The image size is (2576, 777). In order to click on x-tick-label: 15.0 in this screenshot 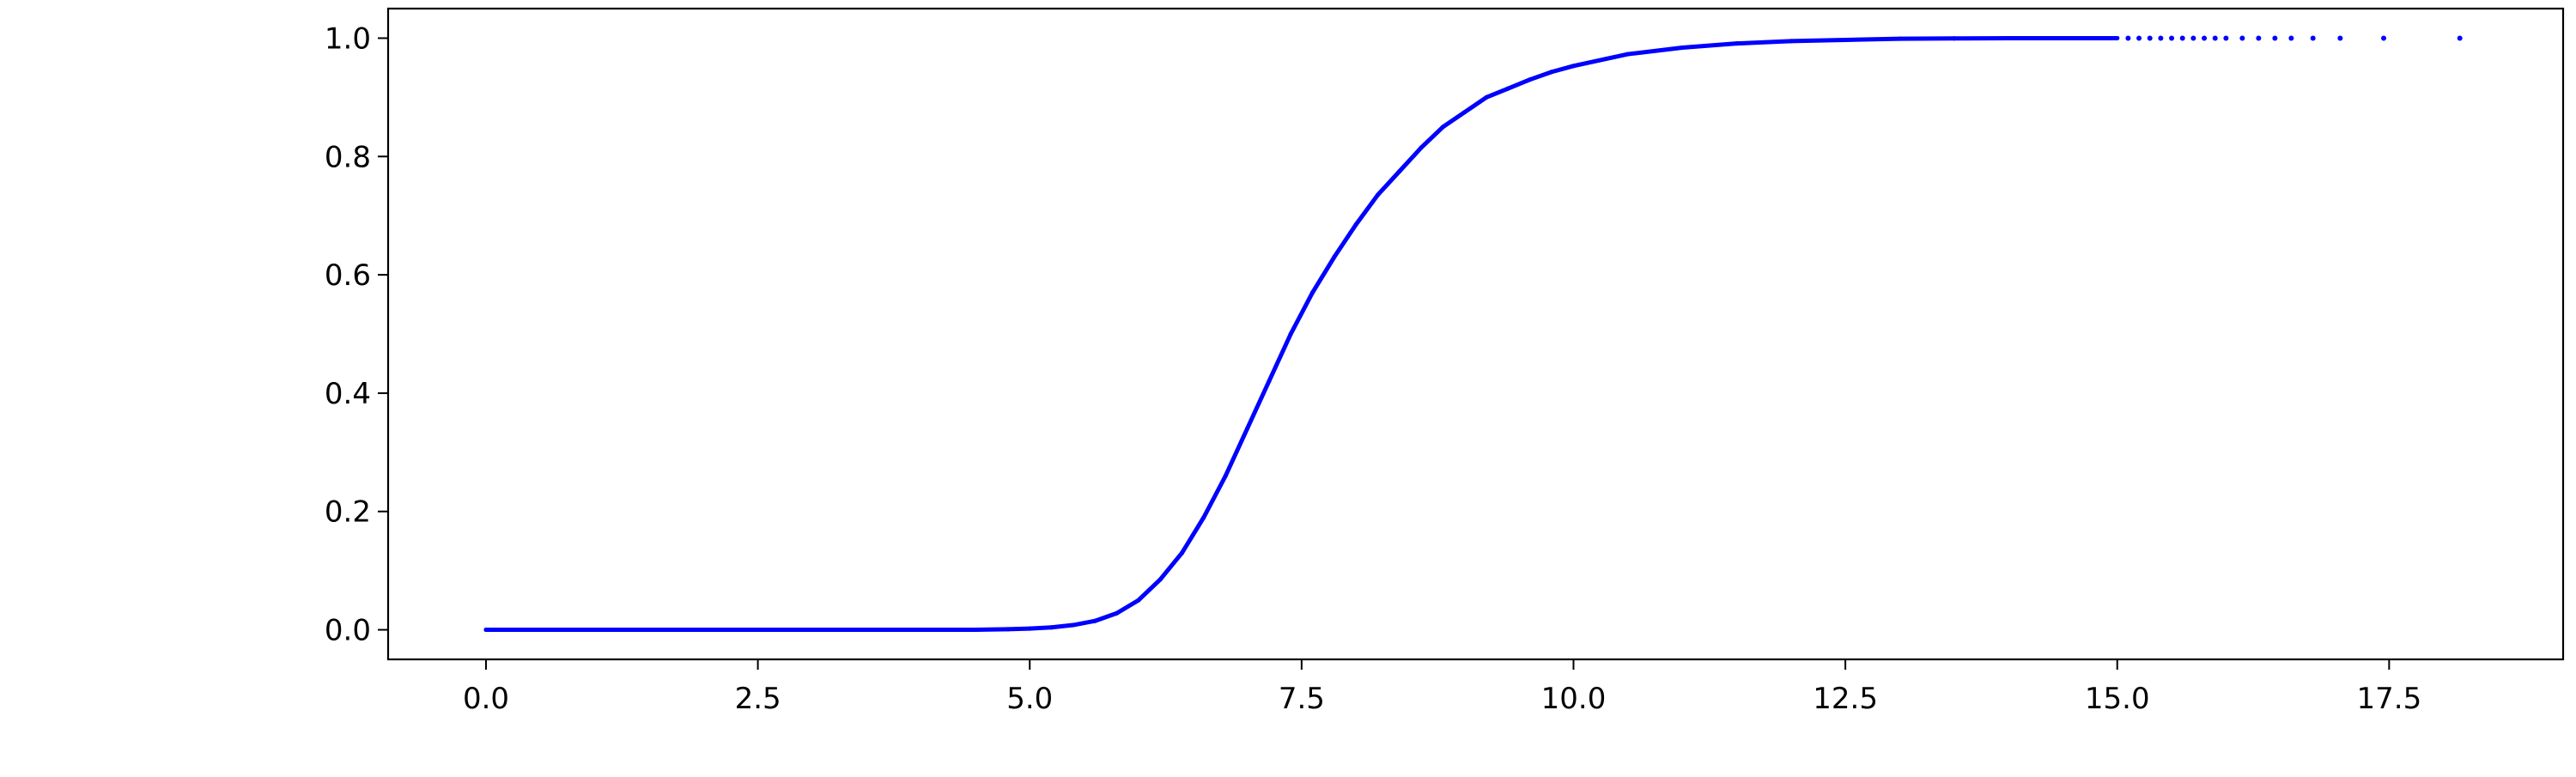, I will do `click(2118, 699)`.